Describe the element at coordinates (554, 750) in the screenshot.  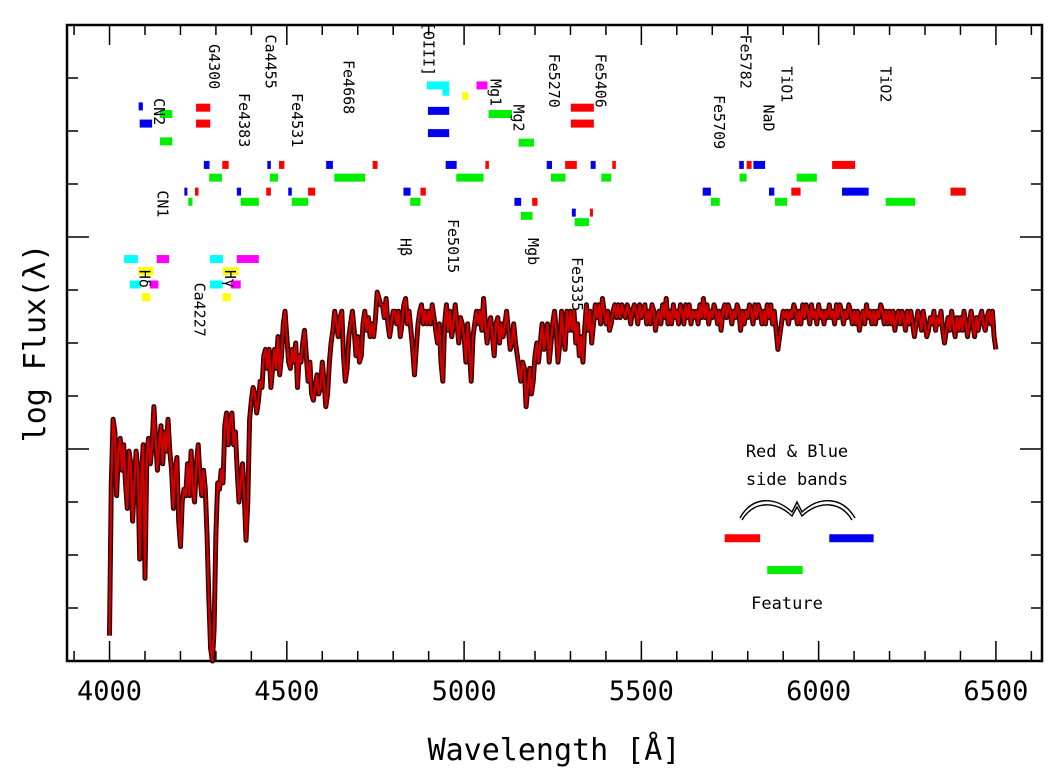
I see `x-axis-title: Wavelength [Å]` at that location.